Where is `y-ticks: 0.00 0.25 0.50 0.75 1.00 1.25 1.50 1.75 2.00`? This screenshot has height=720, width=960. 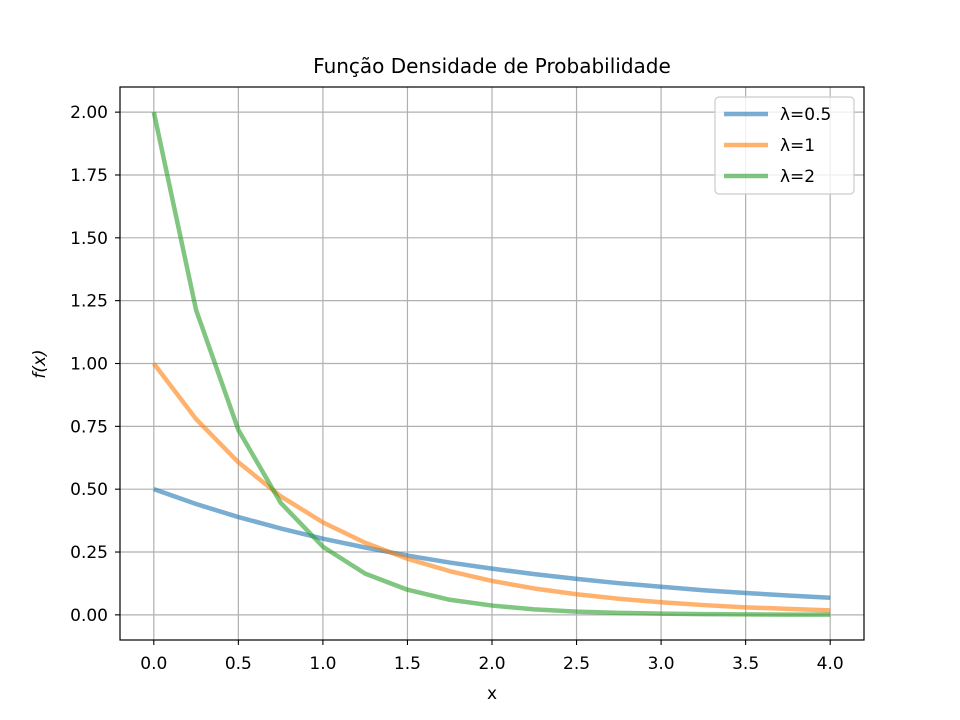
y-ticks: 0.00 0.25 0.50 0.75 1.00 1.25 1.50 1.75 2.00 is located at coordinates (95, 364).